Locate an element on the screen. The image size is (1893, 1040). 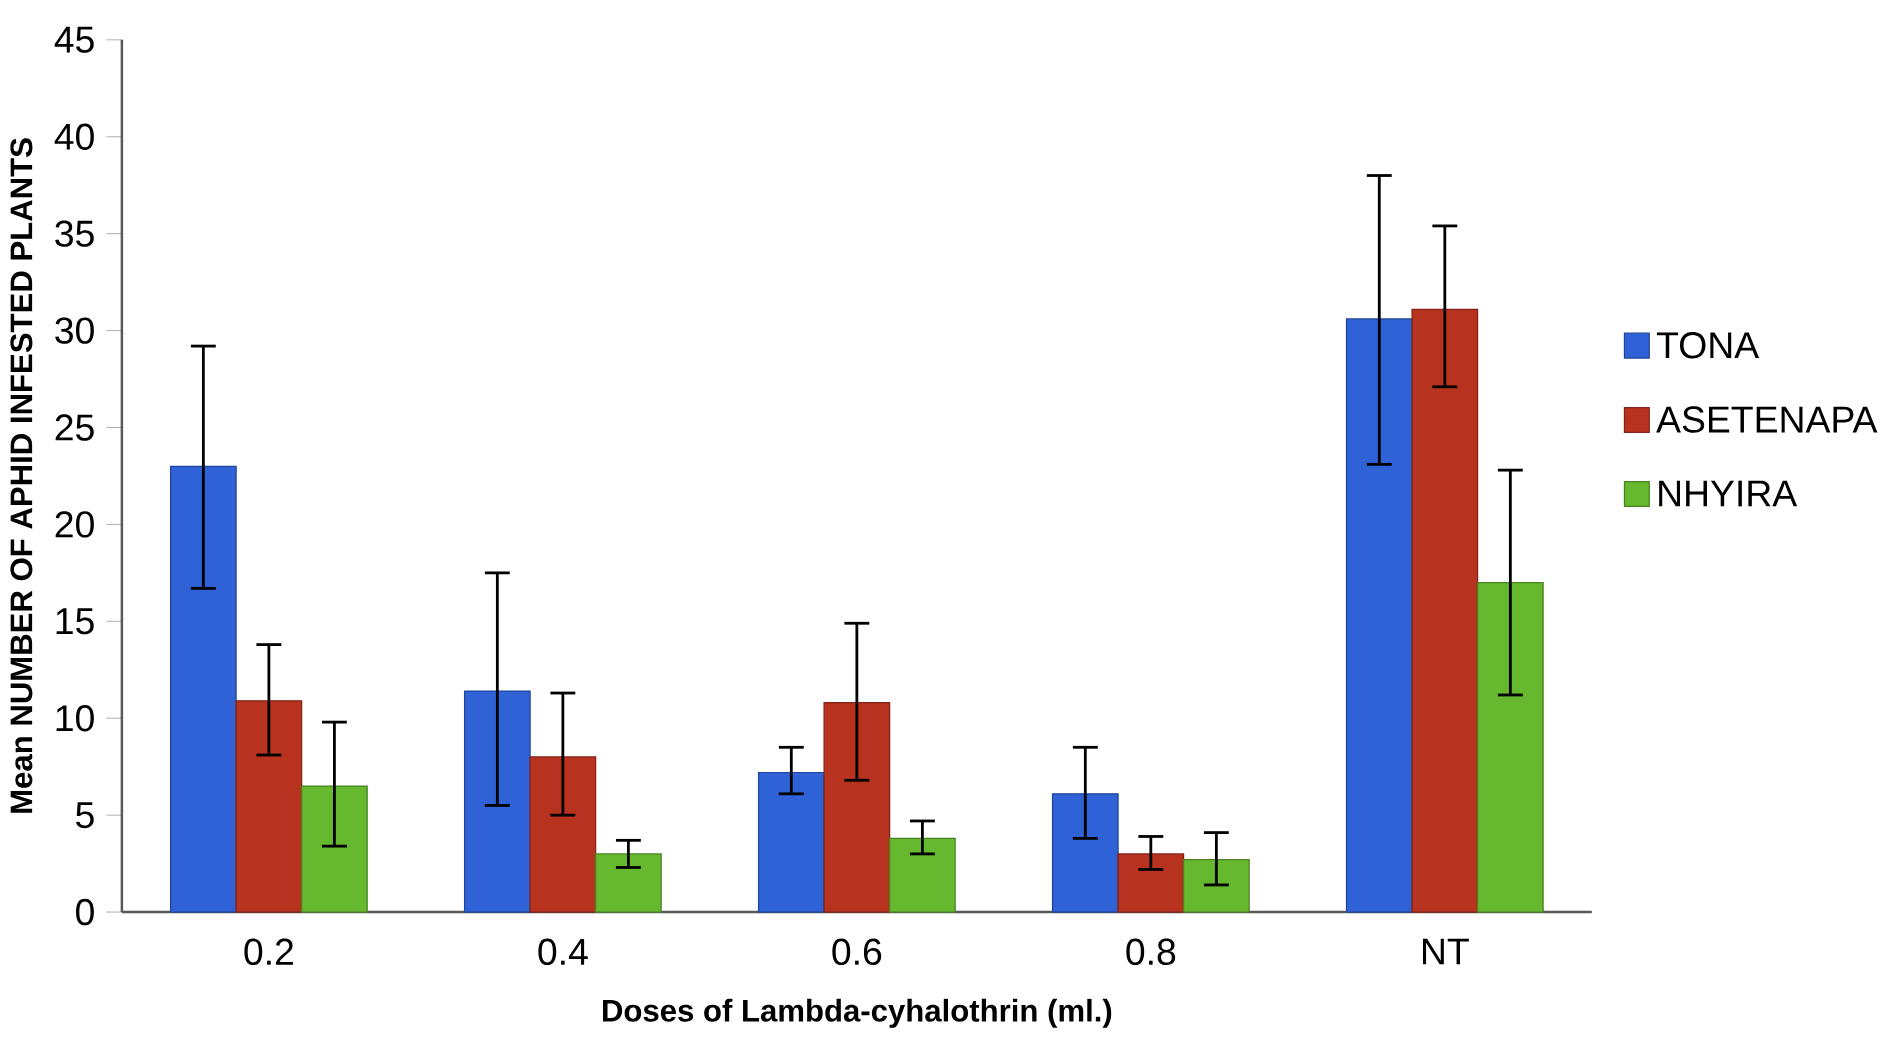
y-tick-label: 45 is located at coordinates (74, 39).